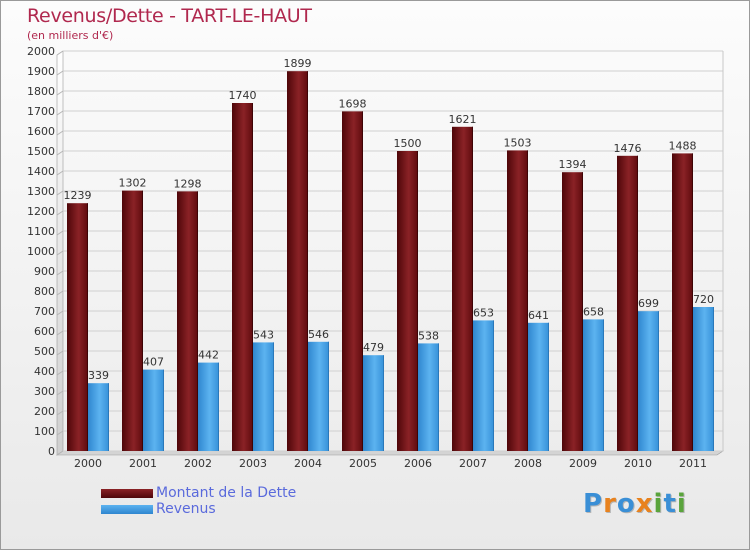 Image resolution: width=750 pixels, height=550 pixels. Describe the element at coordinates (428, 335) in the screenshot. I see `data-label-revenue: 538` at that location.